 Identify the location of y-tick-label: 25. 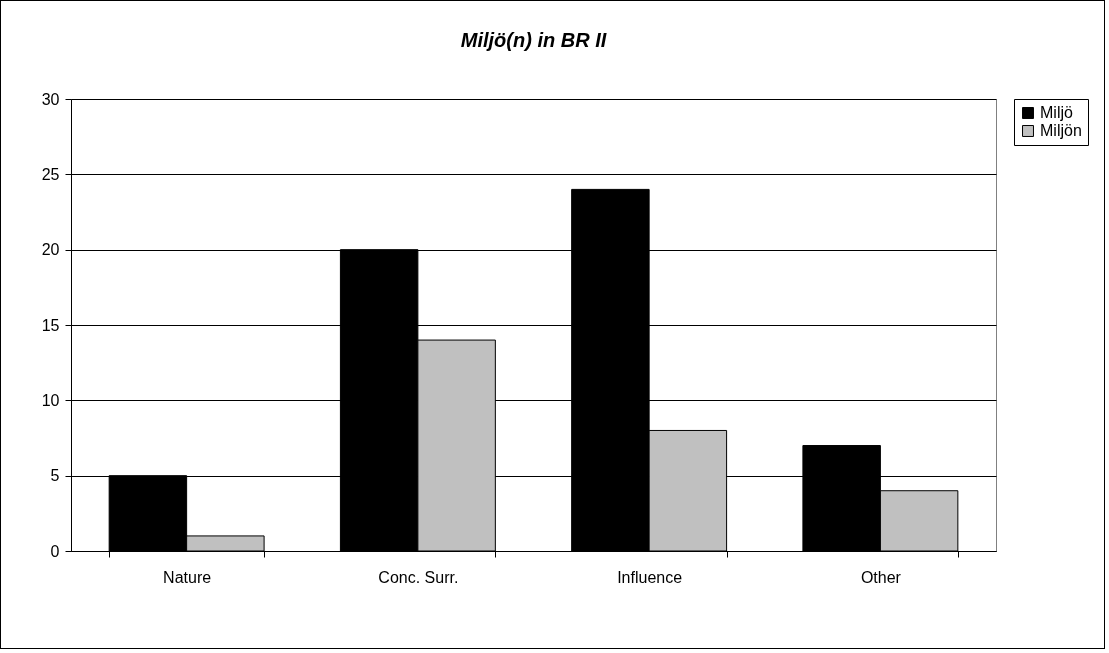
(50, 174).